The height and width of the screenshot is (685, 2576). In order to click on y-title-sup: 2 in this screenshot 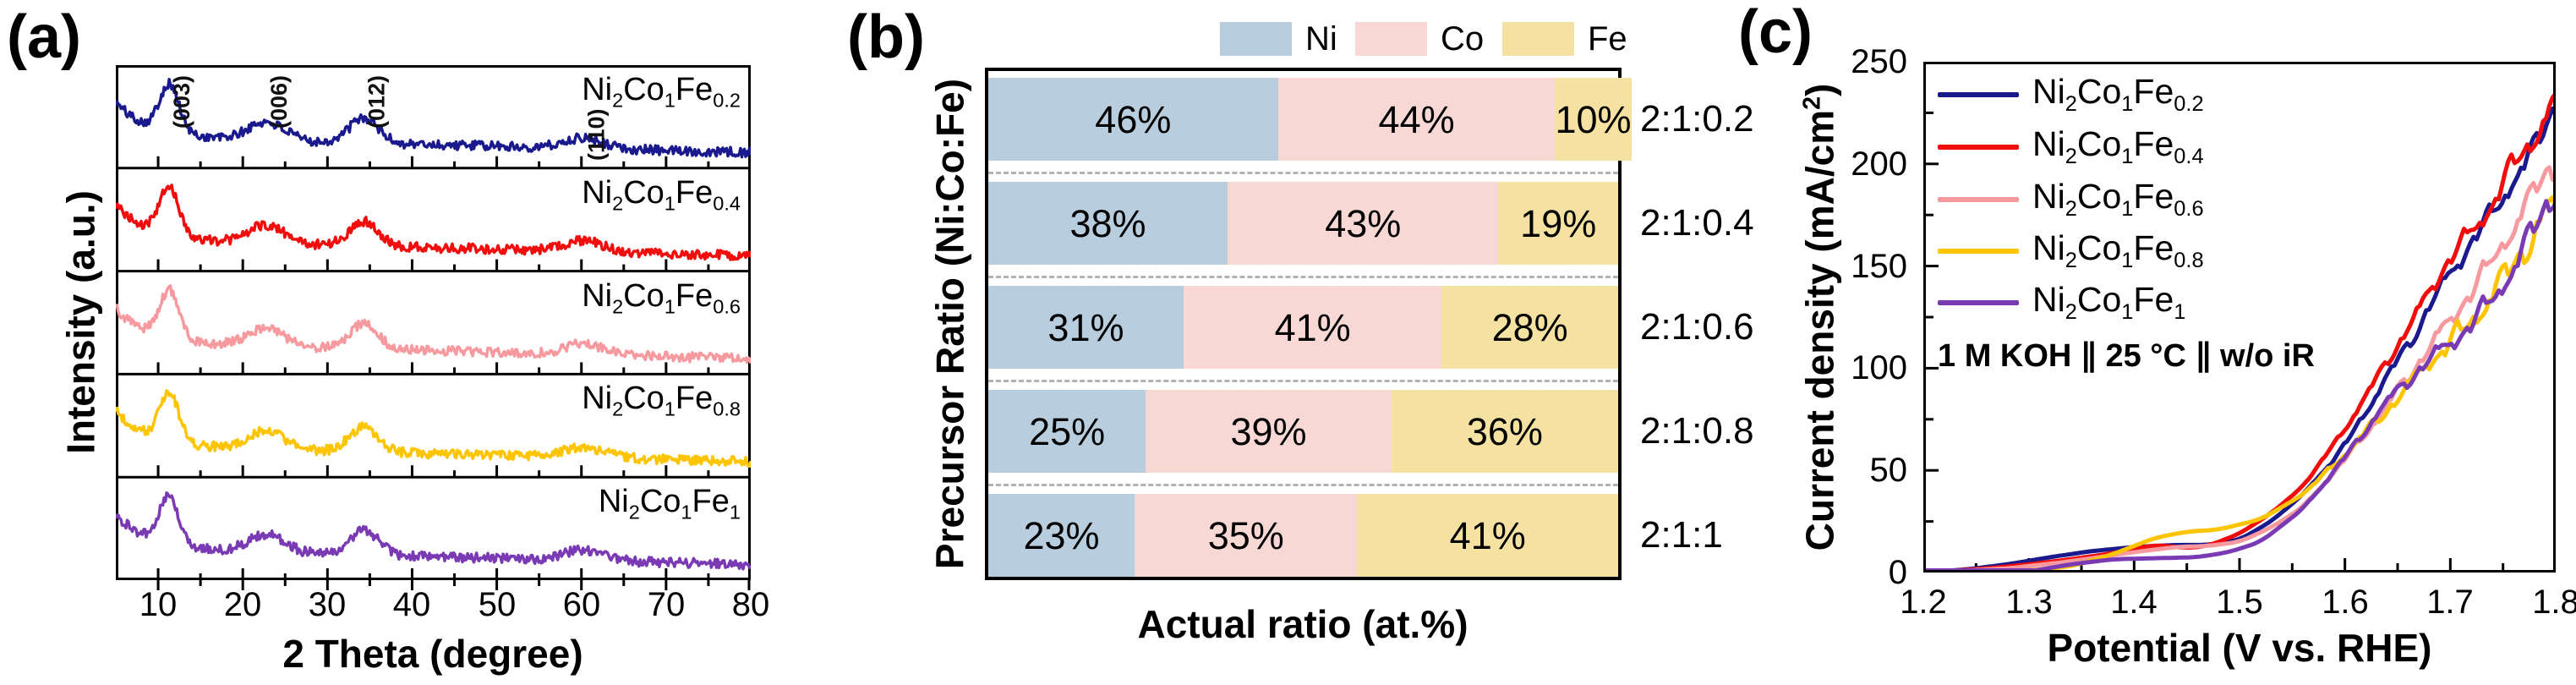, I will do `click(1812, 103)`.